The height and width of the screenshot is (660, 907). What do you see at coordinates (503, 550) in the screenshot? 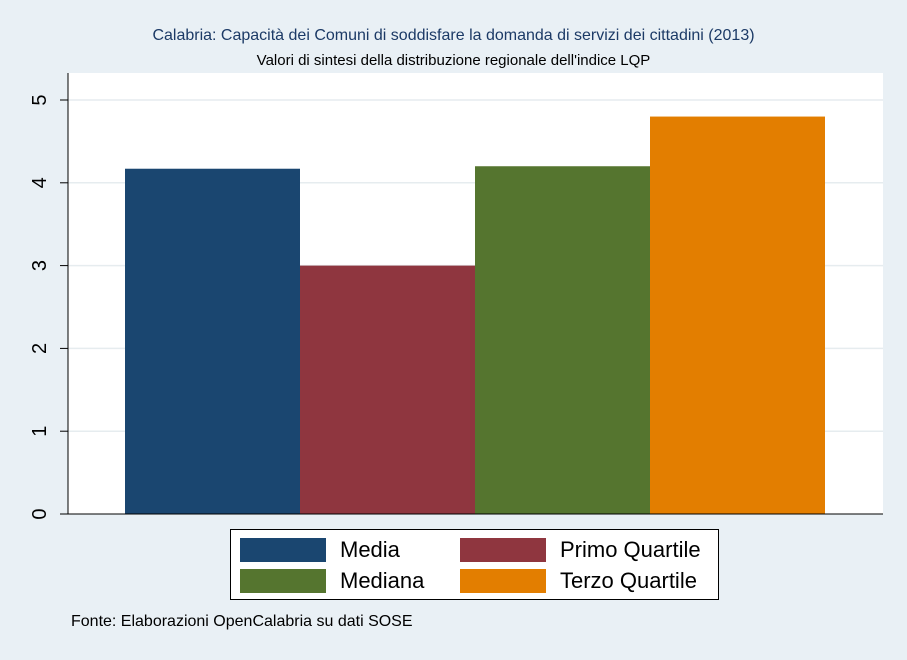
I see `legend-swatch-primo-quartile` at bounding box center [503, 550].